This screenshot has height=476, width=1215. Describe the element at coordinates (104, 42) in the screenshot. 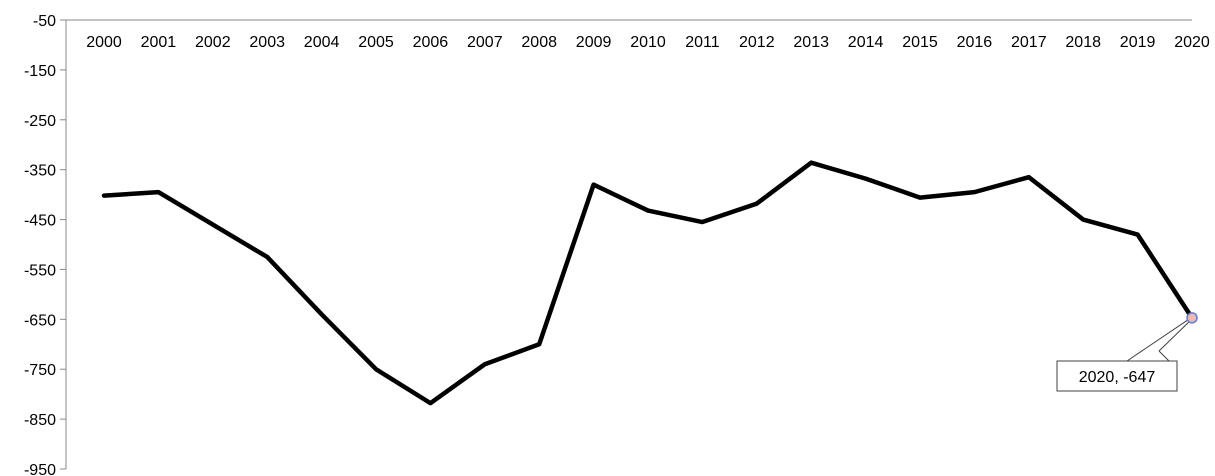

I see `x-tick-label: 2000` at that location.